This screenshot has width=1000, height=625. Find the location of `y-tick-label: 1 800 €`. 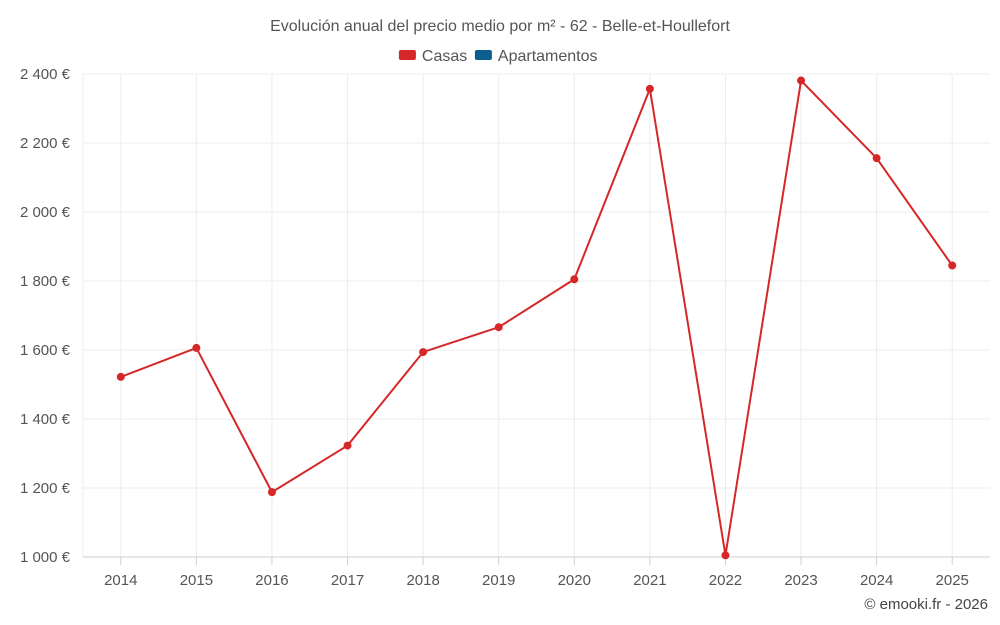

y-tick-label: 1 800 € is located at coordinates (45, 281).